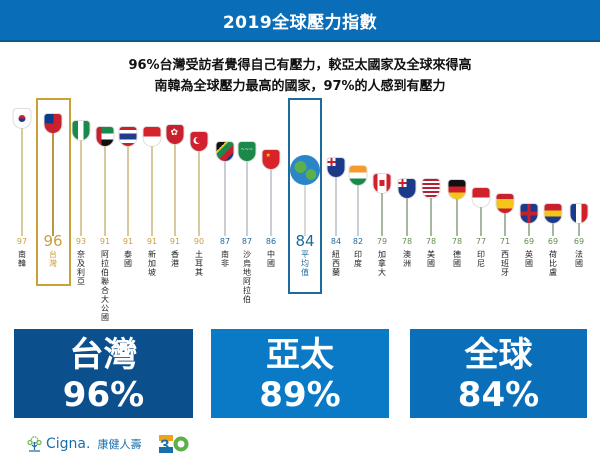  Describe the element at coordinates (358, 160) in the screenshot. I see `chart-item: 82 印度` at that location.